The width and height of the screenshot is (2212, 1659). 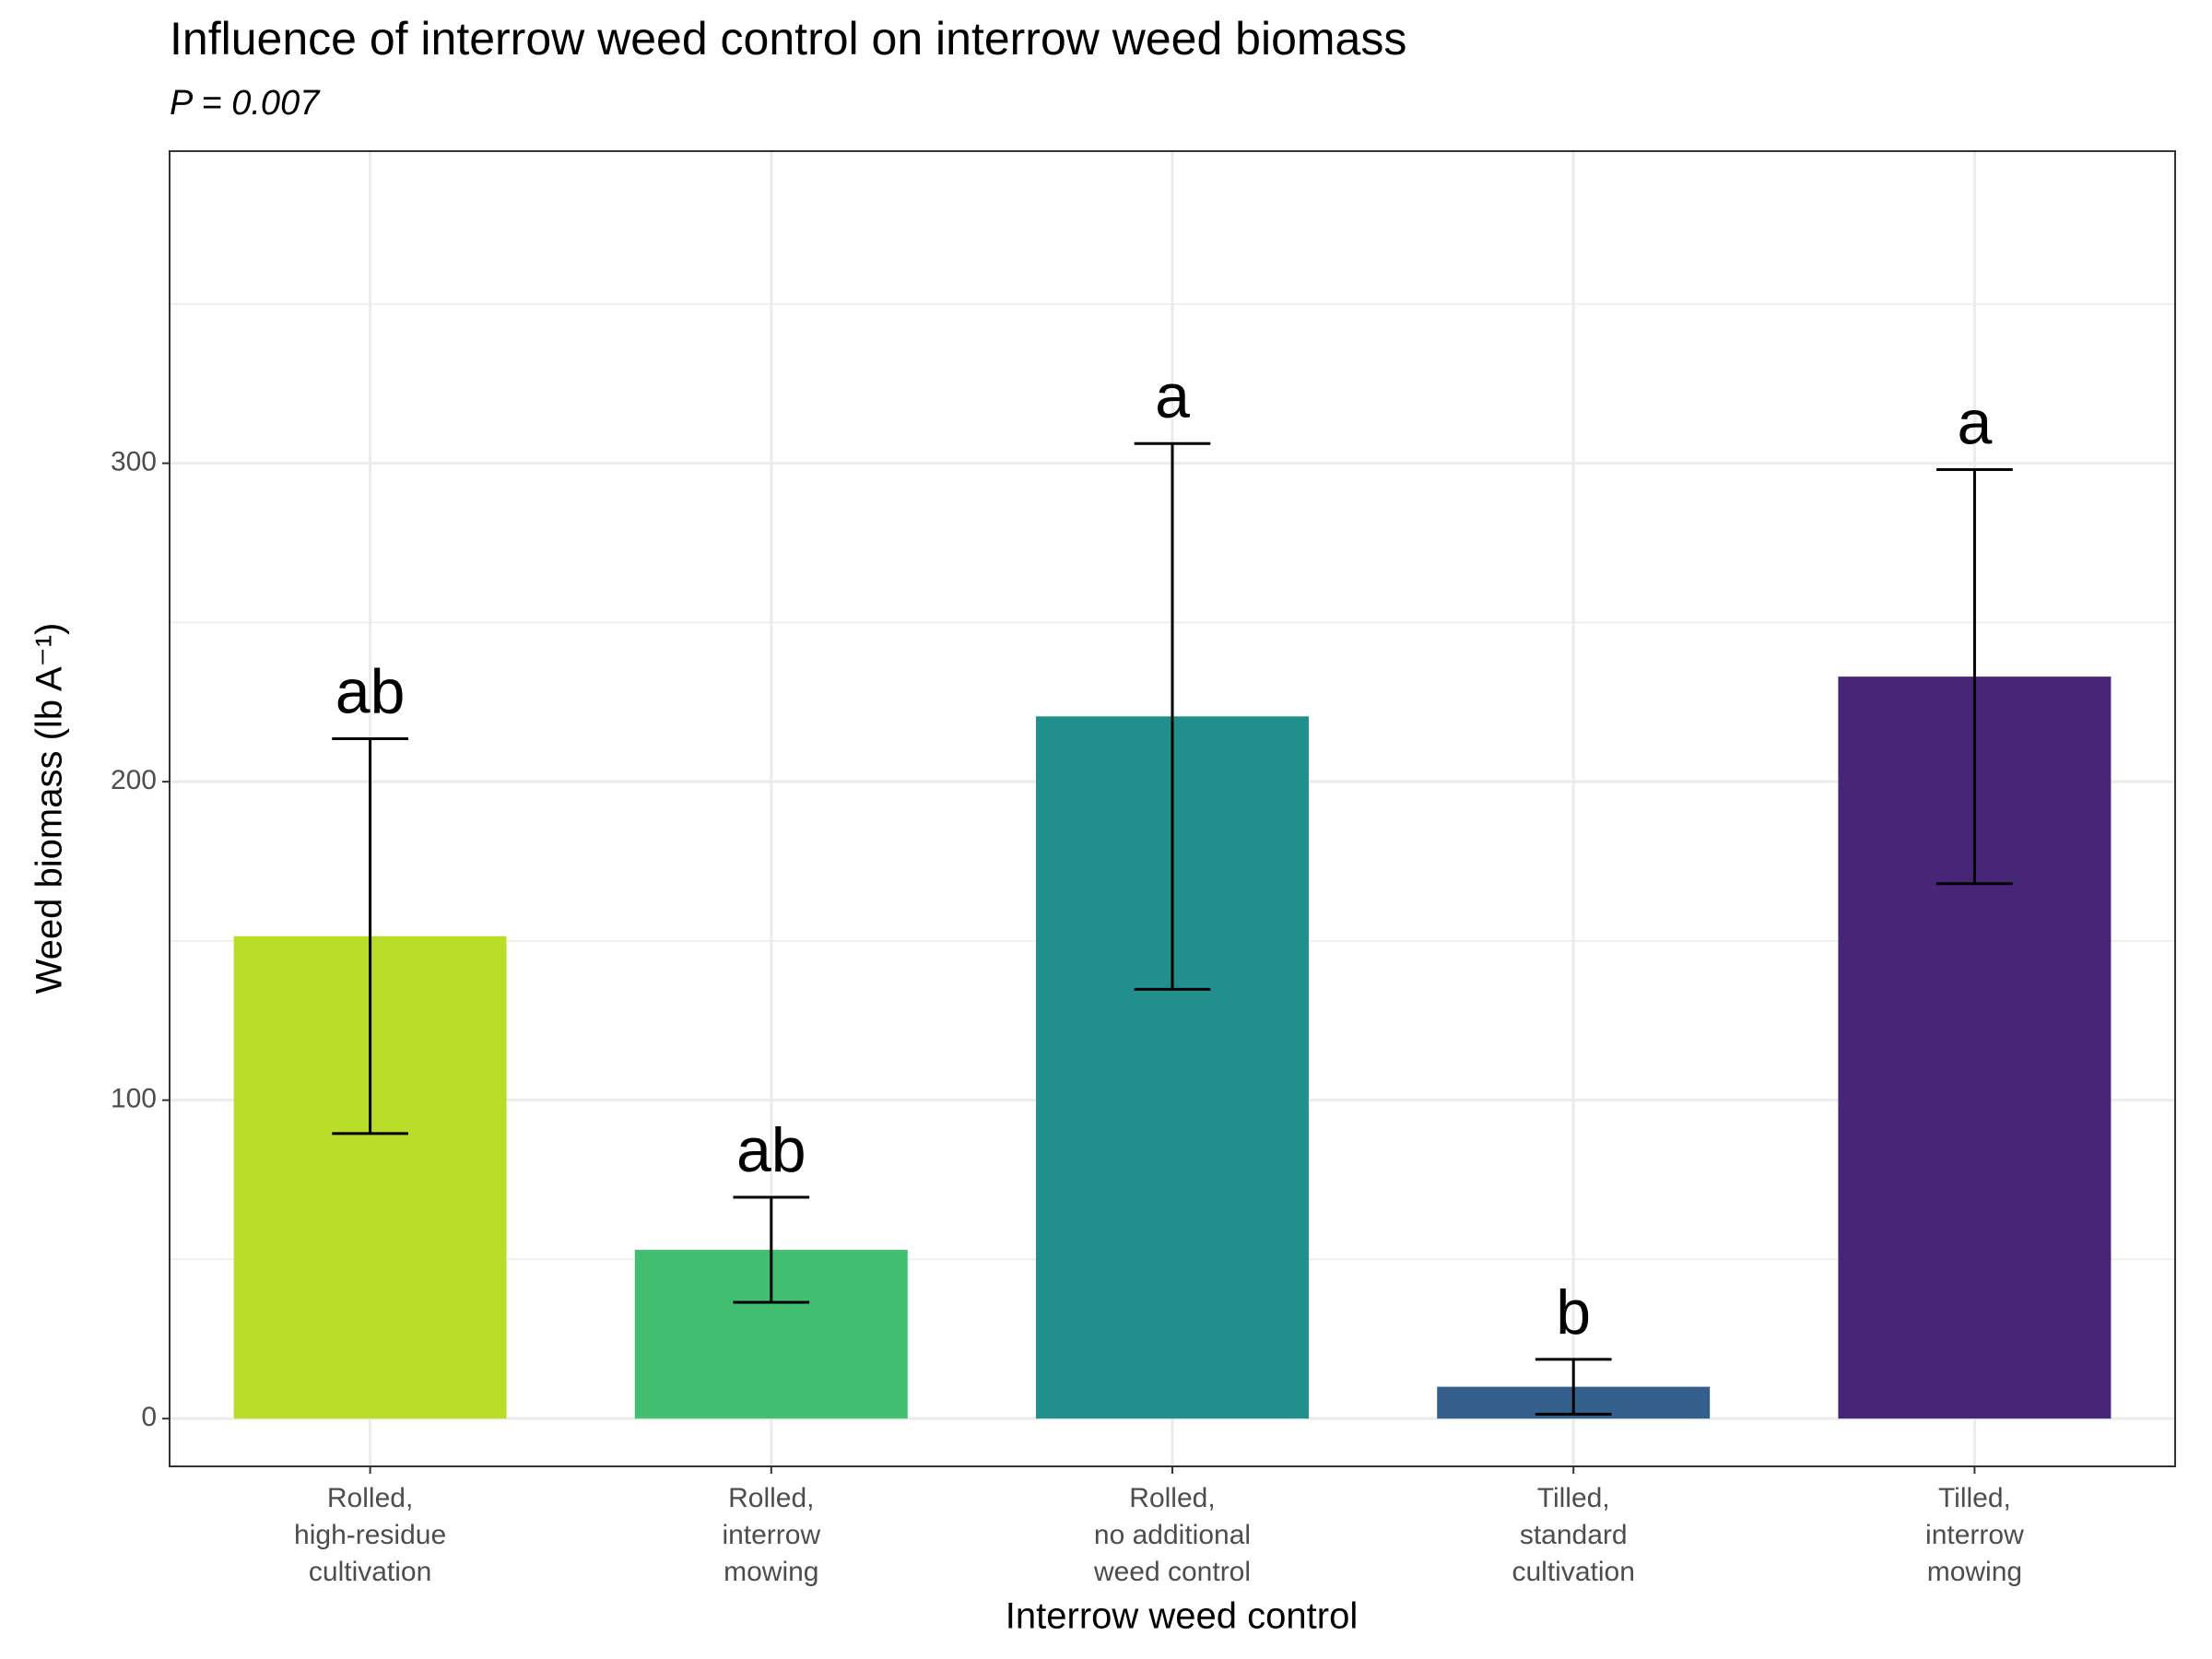 What do you see at coordinates (134, 780) in the screenshot?
I see `y-tick-label: 200` at bounding box center [134, 780].